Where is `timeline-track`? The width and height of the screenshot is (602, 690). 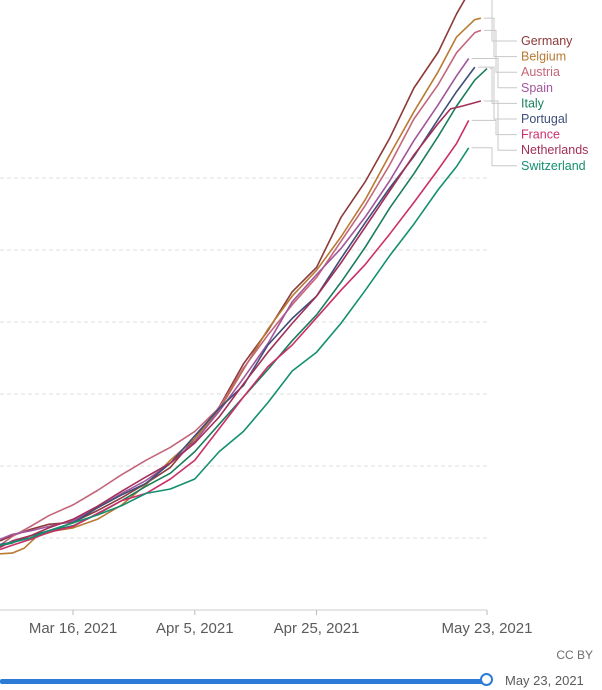 timeline-track is located at coordinates (244, 681).